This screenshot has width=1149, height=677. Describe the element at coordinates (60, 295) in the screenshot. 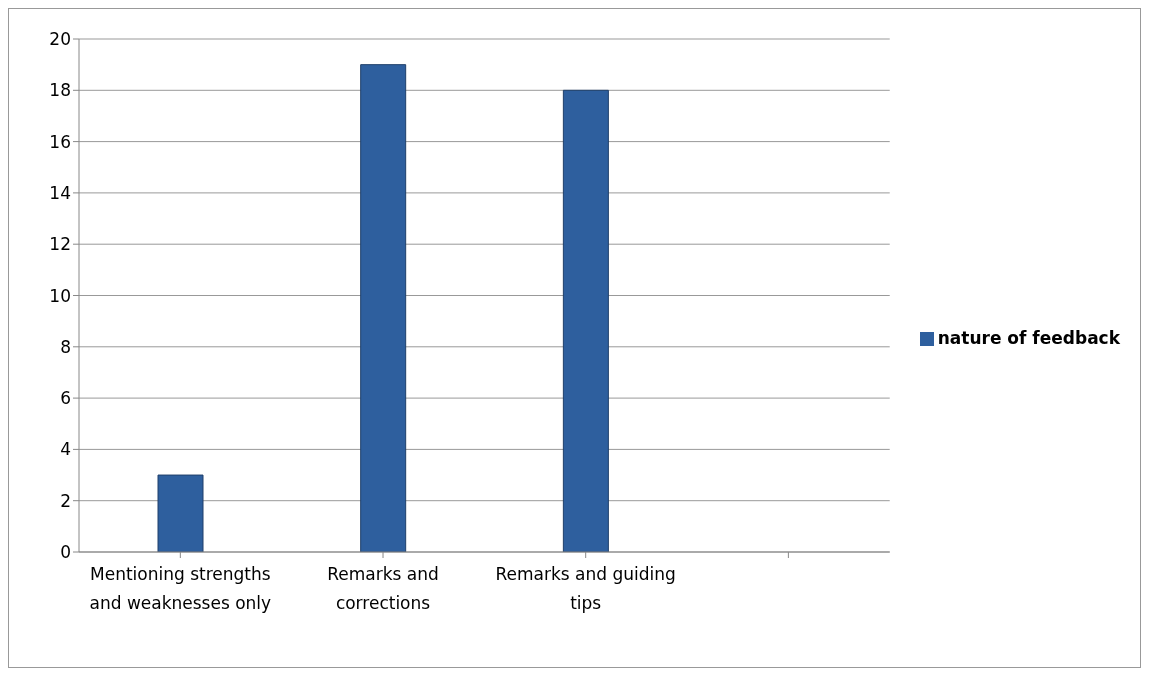

I see `y-tick-label: 10` at that location.